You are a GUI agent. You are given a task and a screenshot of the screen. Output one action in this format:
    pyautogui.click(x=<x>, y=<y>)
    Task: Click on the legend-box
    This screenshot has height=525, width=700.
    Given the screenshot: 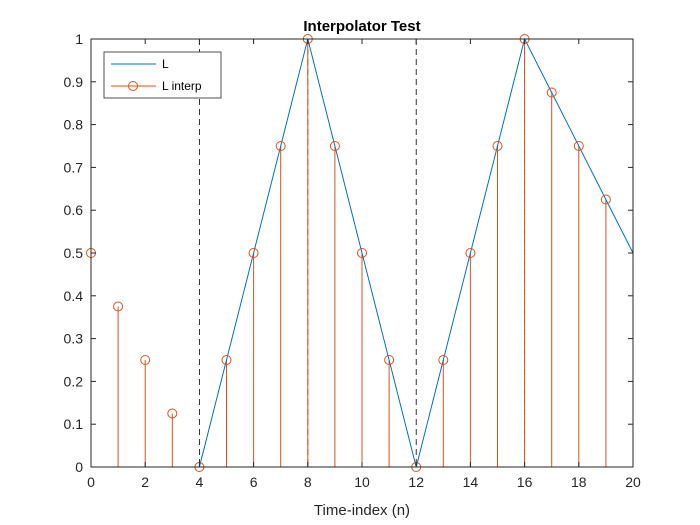 What is the action you would take?
    pyautogui.click(x=162, y=75)
    